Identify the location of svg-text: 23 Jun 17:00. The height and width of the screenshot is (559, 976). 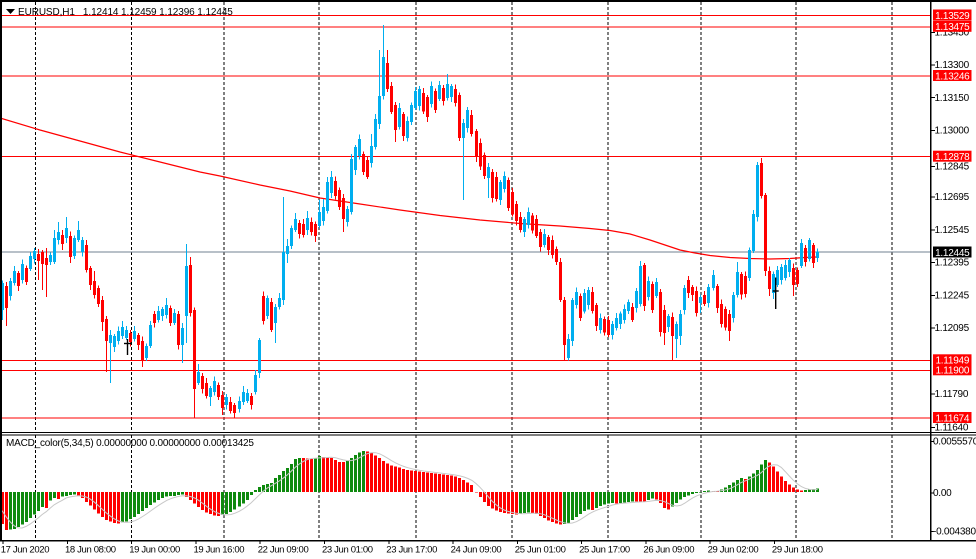
(411, 550).